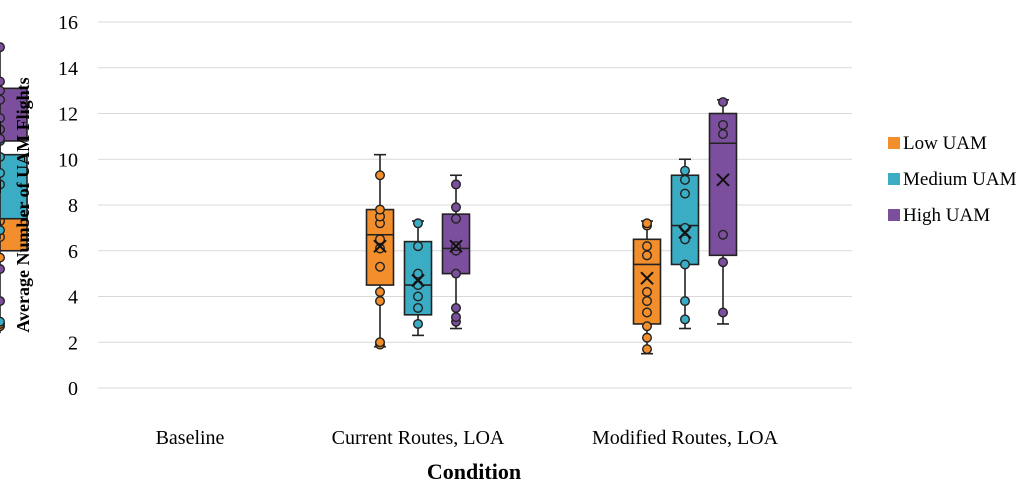  I want to click on legend-label: High UAM, so click(946, 215).